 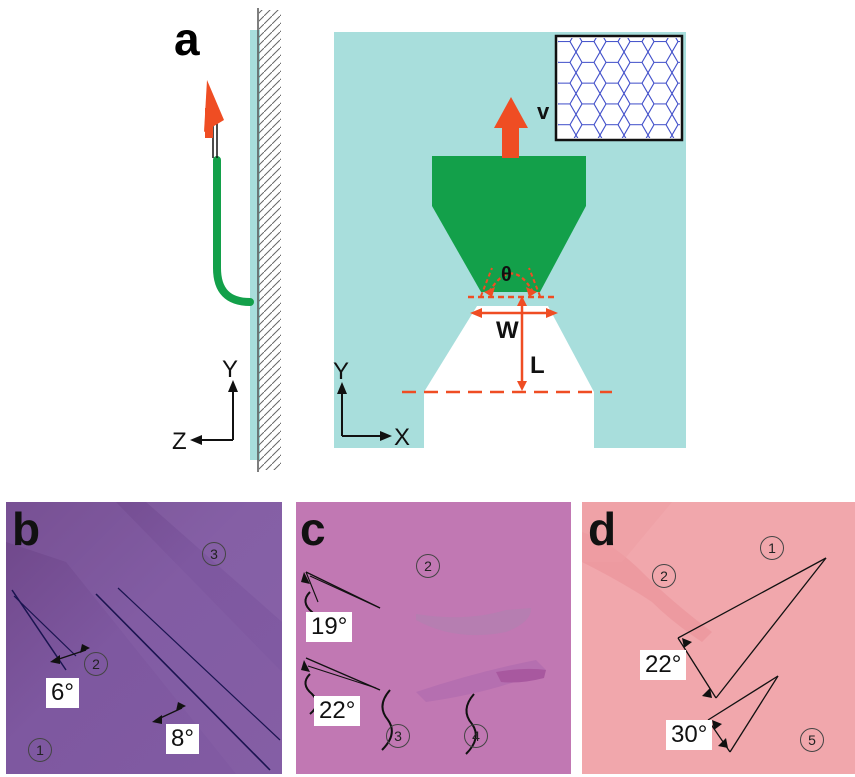 I want to click on angle-label: 8°, so click(x=182, y=739).